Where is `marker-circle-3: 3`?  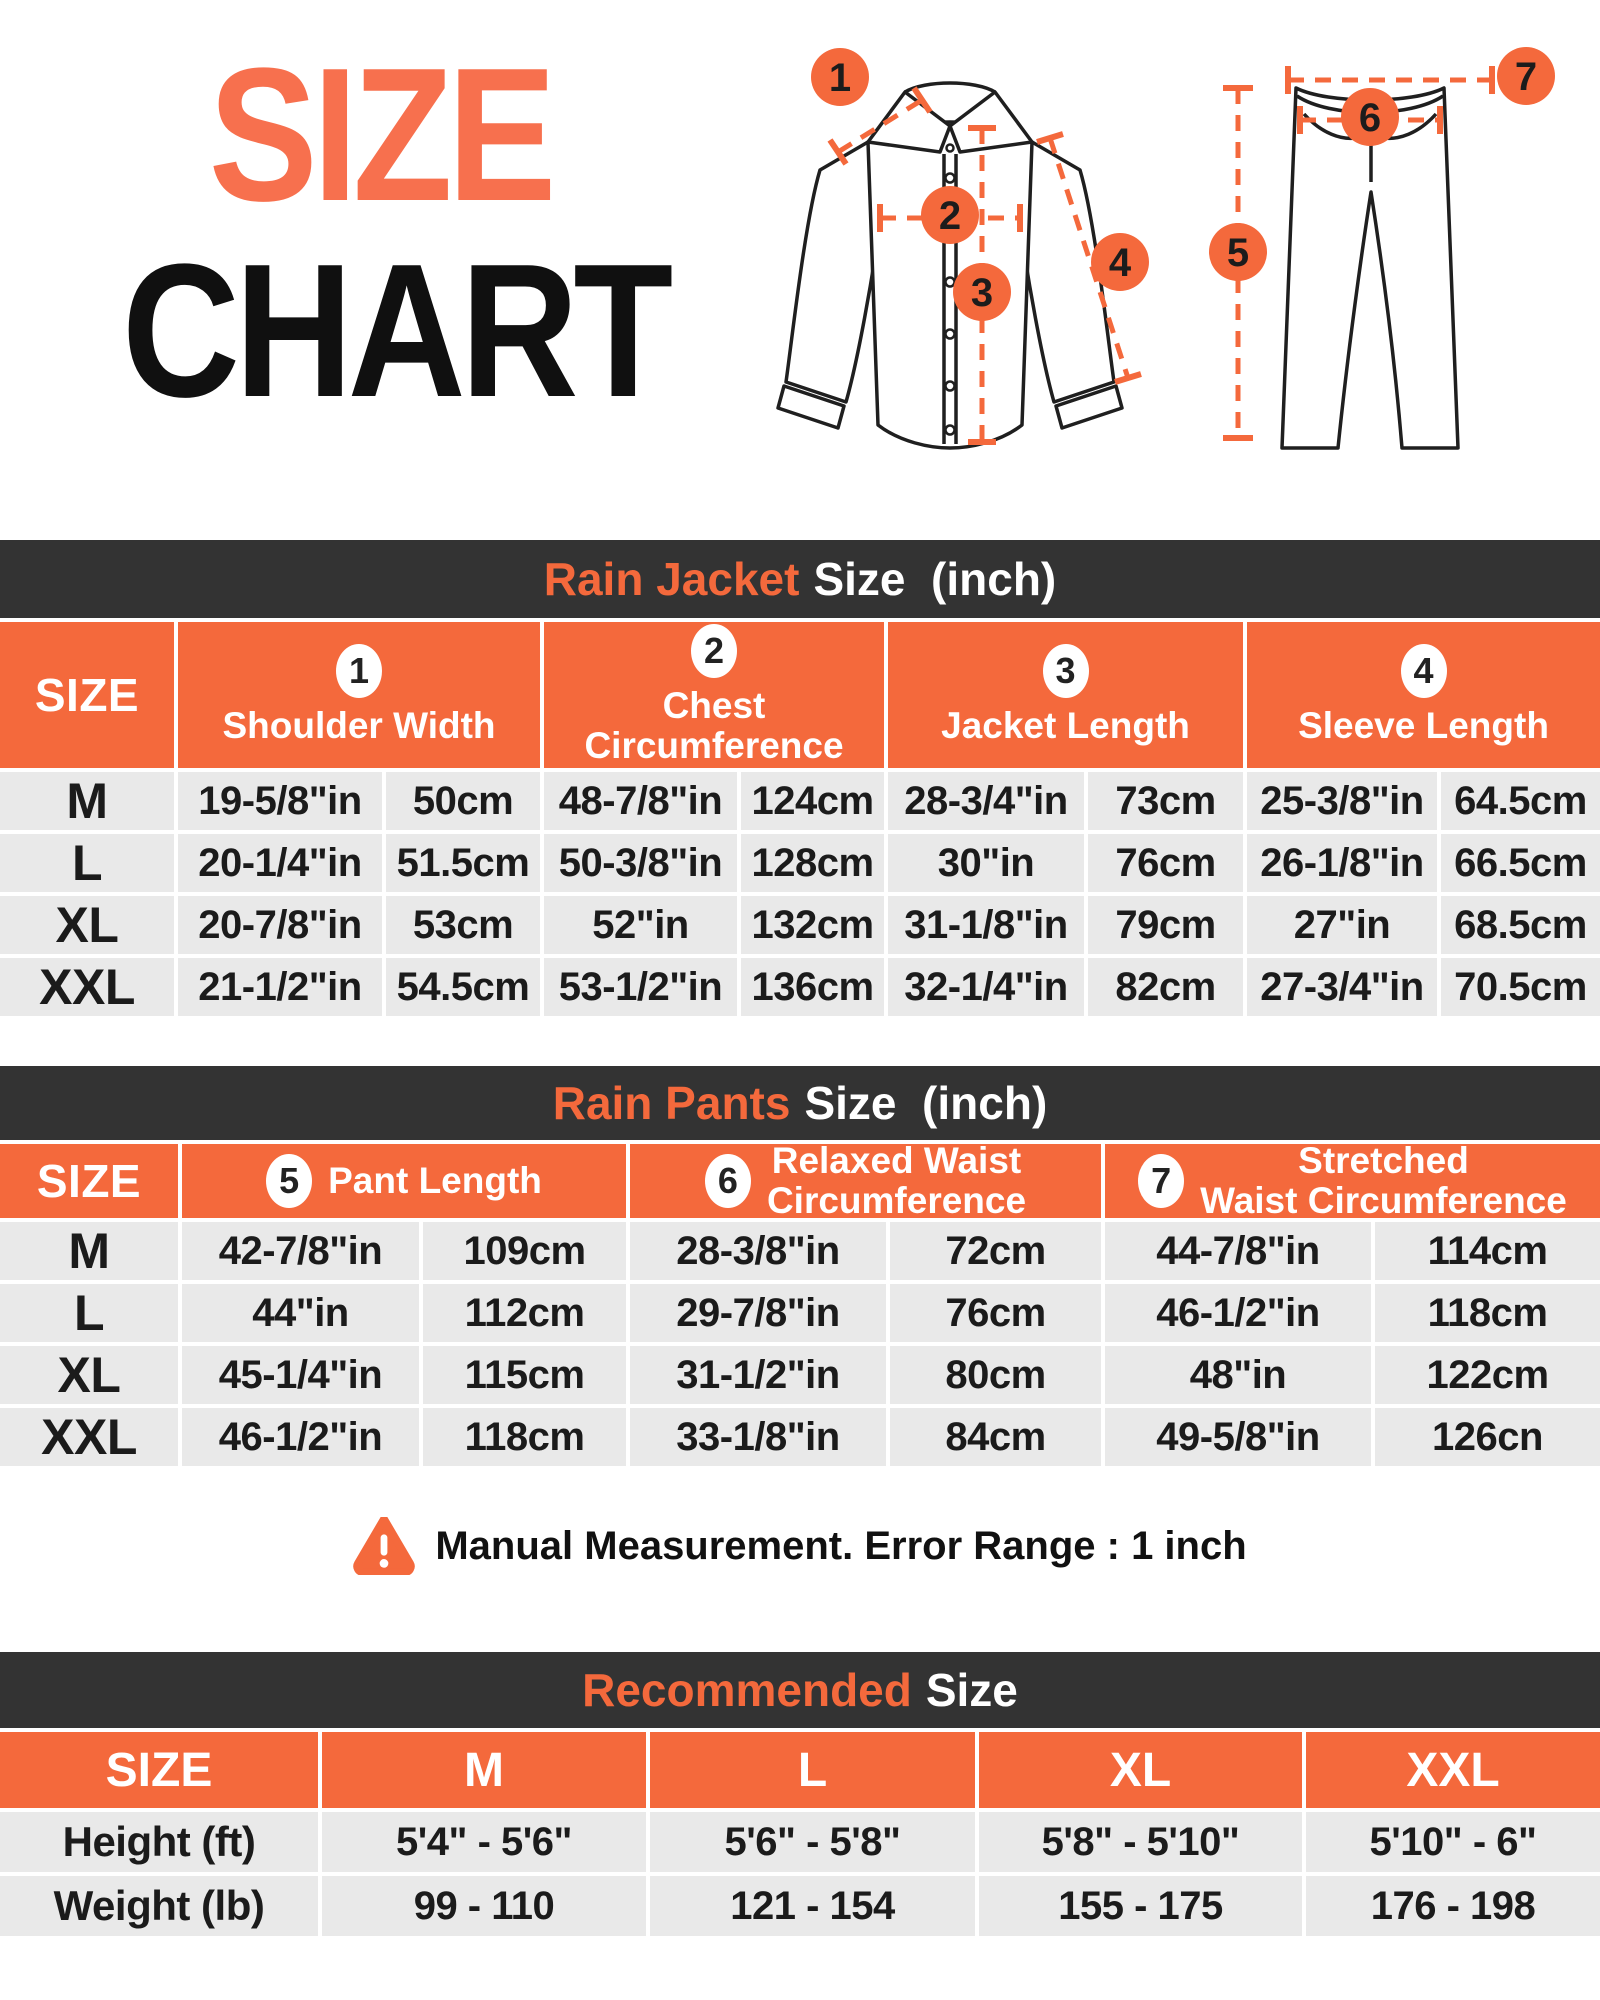 marker-circle-3: 3 is located at coordinates (982, 292).